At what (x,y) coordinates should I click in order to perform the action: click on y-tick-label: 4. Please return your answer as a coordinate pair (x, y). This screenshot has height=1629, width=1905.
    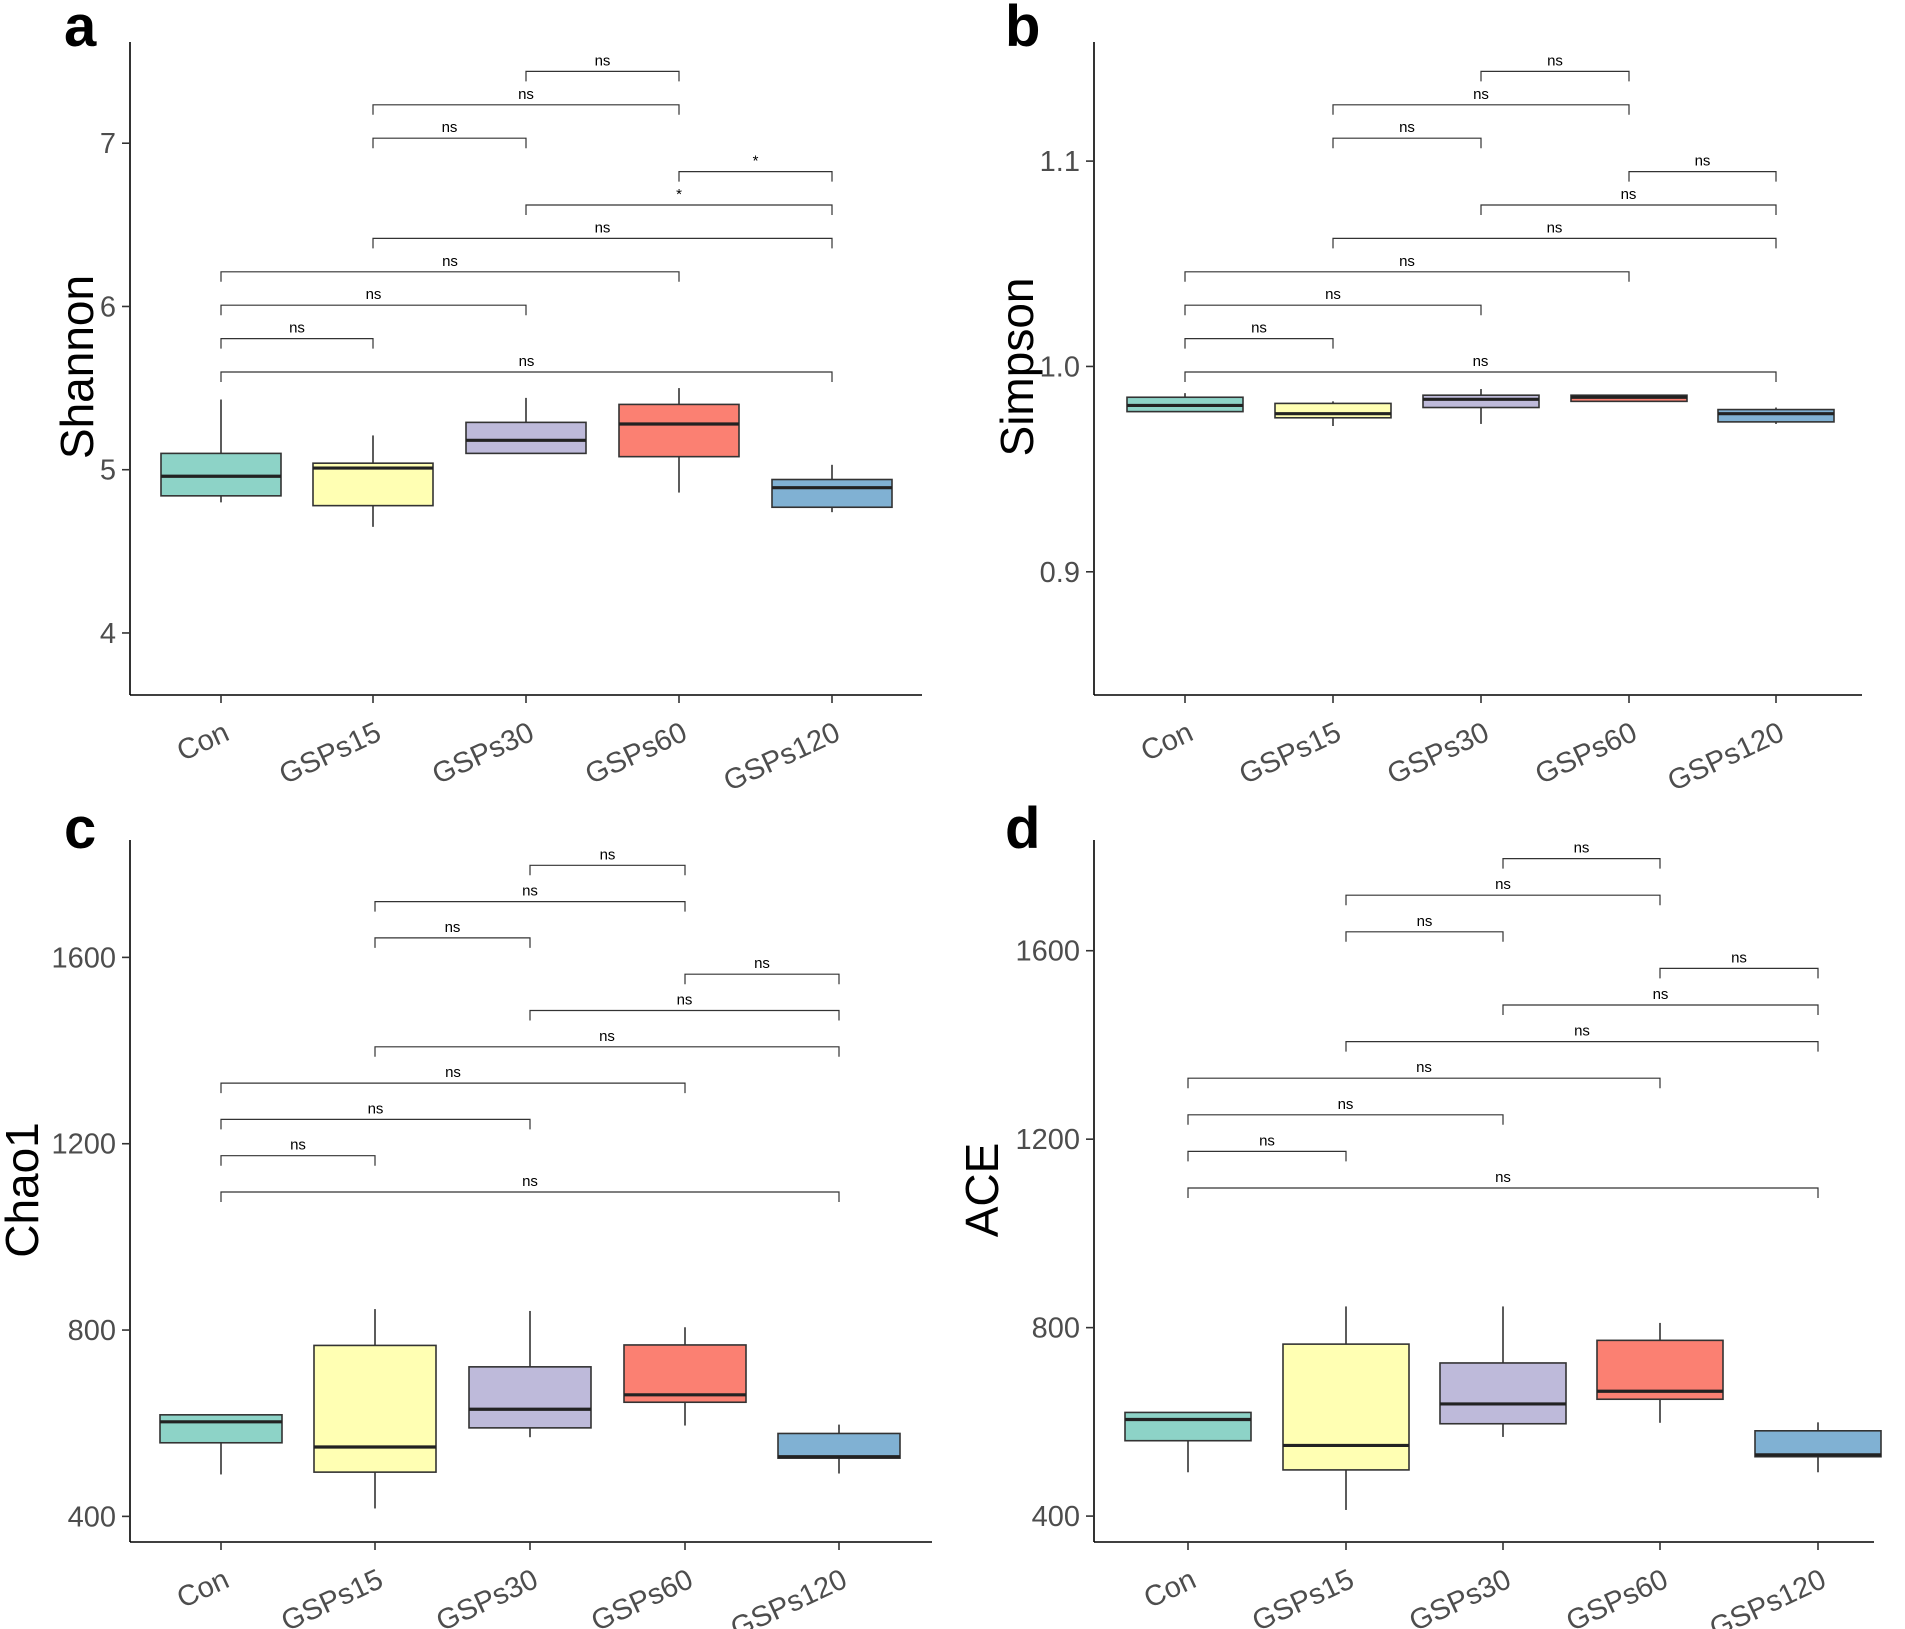
    Looking at the image, I should click on (108, 634).